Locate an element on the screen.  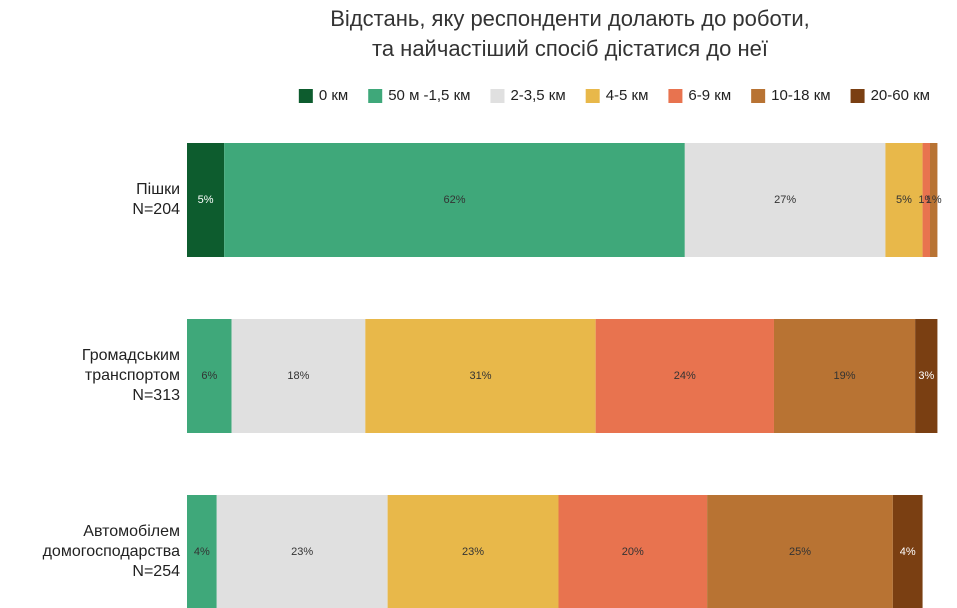
value-label: 6% is located at coordinates (209, 376).